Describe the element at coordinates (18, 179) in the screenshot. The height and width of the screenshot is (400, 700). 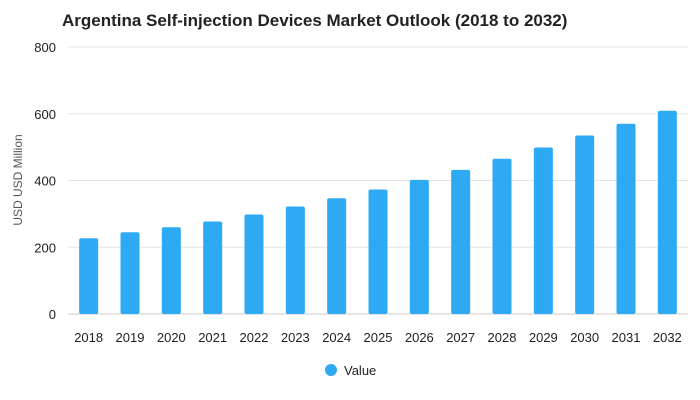
I see `y-axis-title: USD USD Million` at that location.